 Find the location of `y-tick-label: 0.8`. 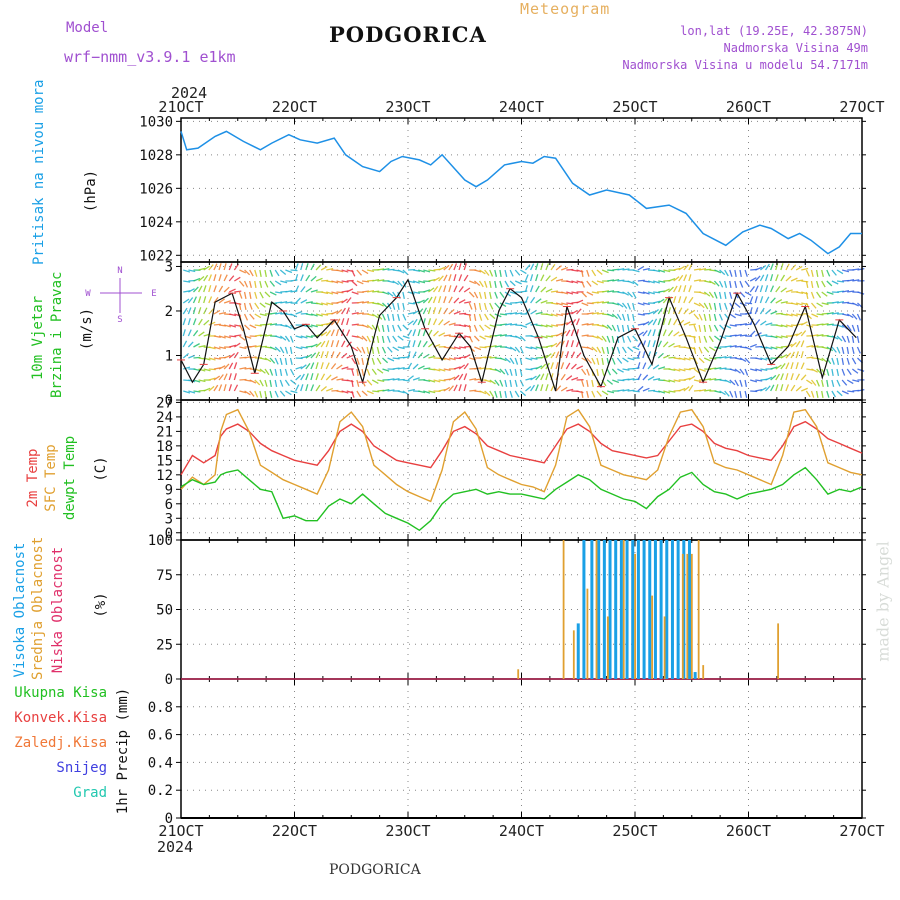

y-tick-label: 0.8 is located at coordinates (160, 708).